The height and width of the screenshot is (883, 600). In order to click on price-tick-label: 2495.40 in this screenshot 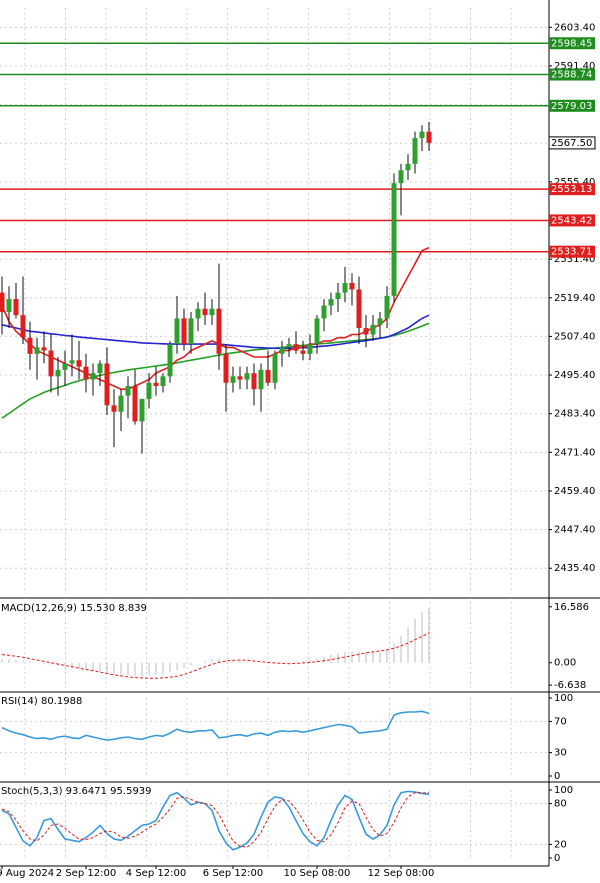, I will do `click(574, 375)`.